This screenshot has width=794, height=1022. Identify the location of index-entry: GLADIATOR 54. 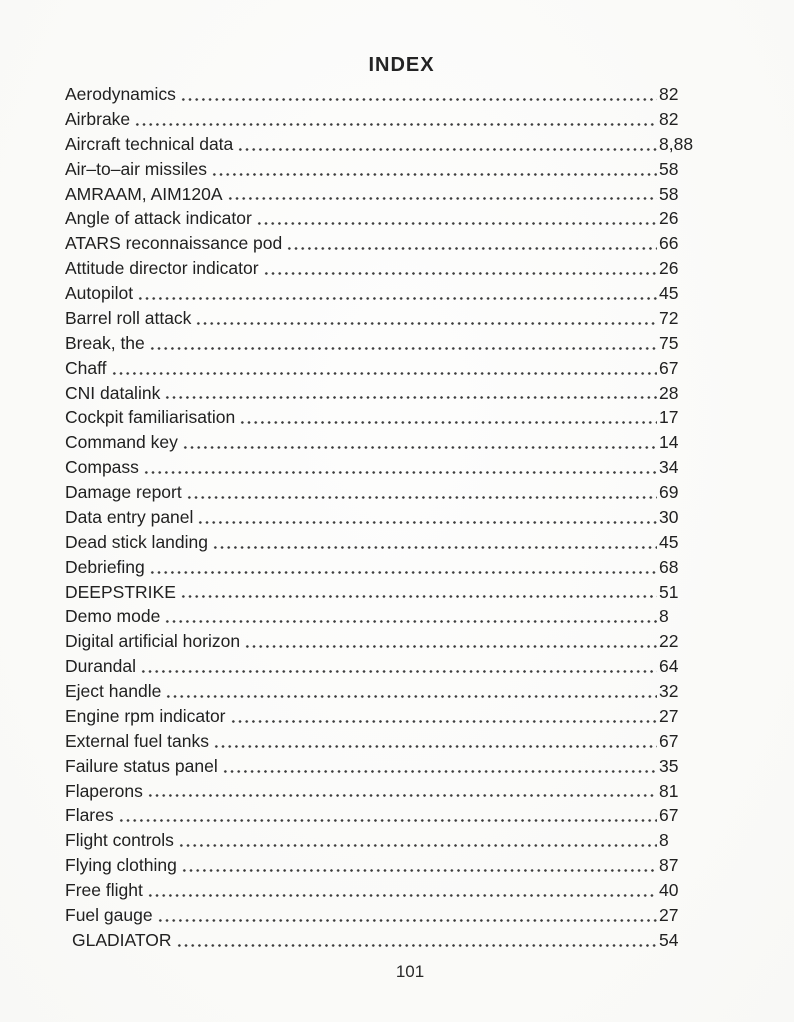
(382, 940).